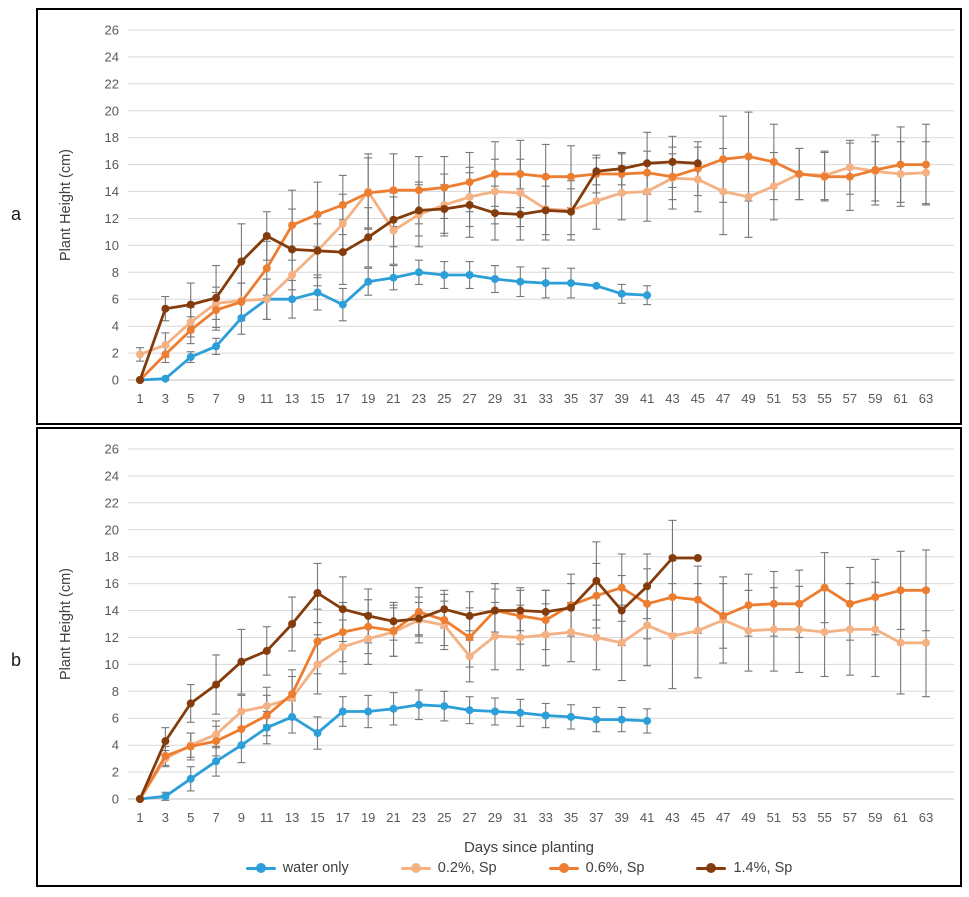 The height and width of the screenshot is (897, 969). I want to click on svg-text: 33, so click(545, 817).